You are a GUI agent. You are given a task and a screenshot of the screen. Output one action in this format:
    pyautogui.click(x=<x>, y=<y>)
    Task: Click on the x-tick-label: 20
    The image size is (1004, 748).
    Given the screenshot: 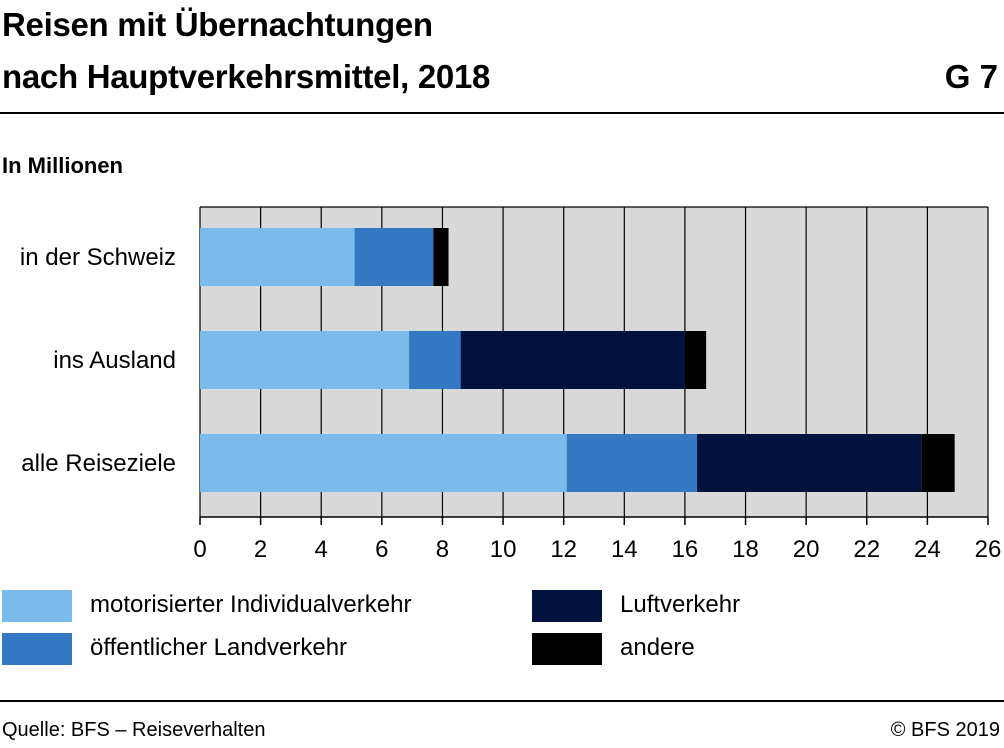 What is the action you would take?
    pyautogui.click(x=806, y=549)
    